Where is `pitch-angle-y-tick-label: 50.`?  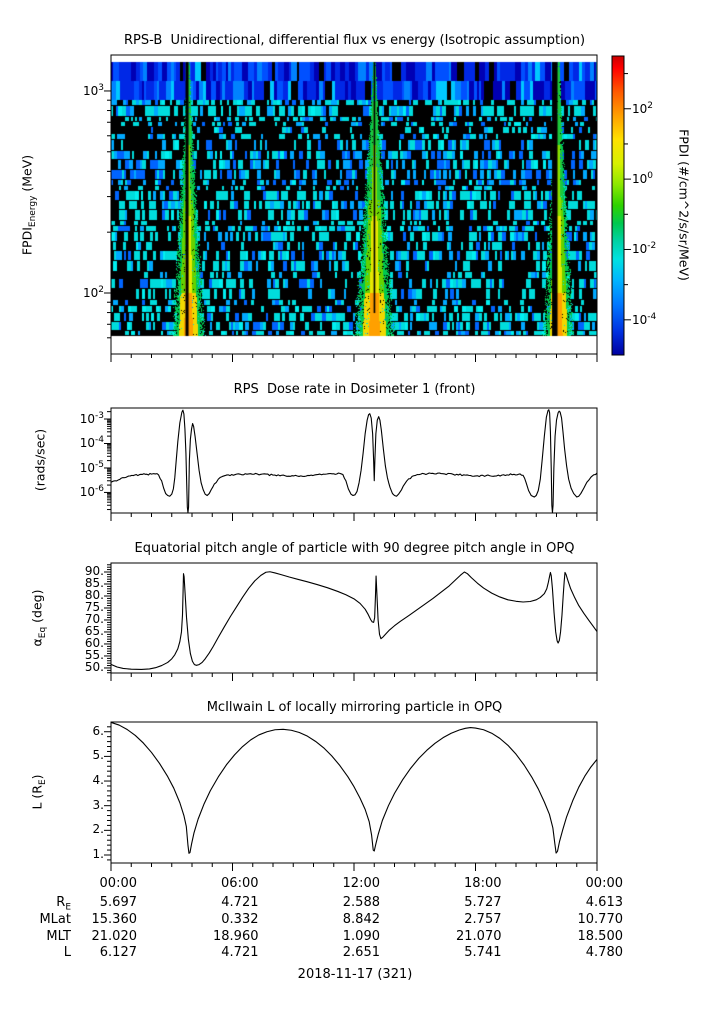
pitch-angle-y-tick-label: 50. is located at coordinates (94, 666).